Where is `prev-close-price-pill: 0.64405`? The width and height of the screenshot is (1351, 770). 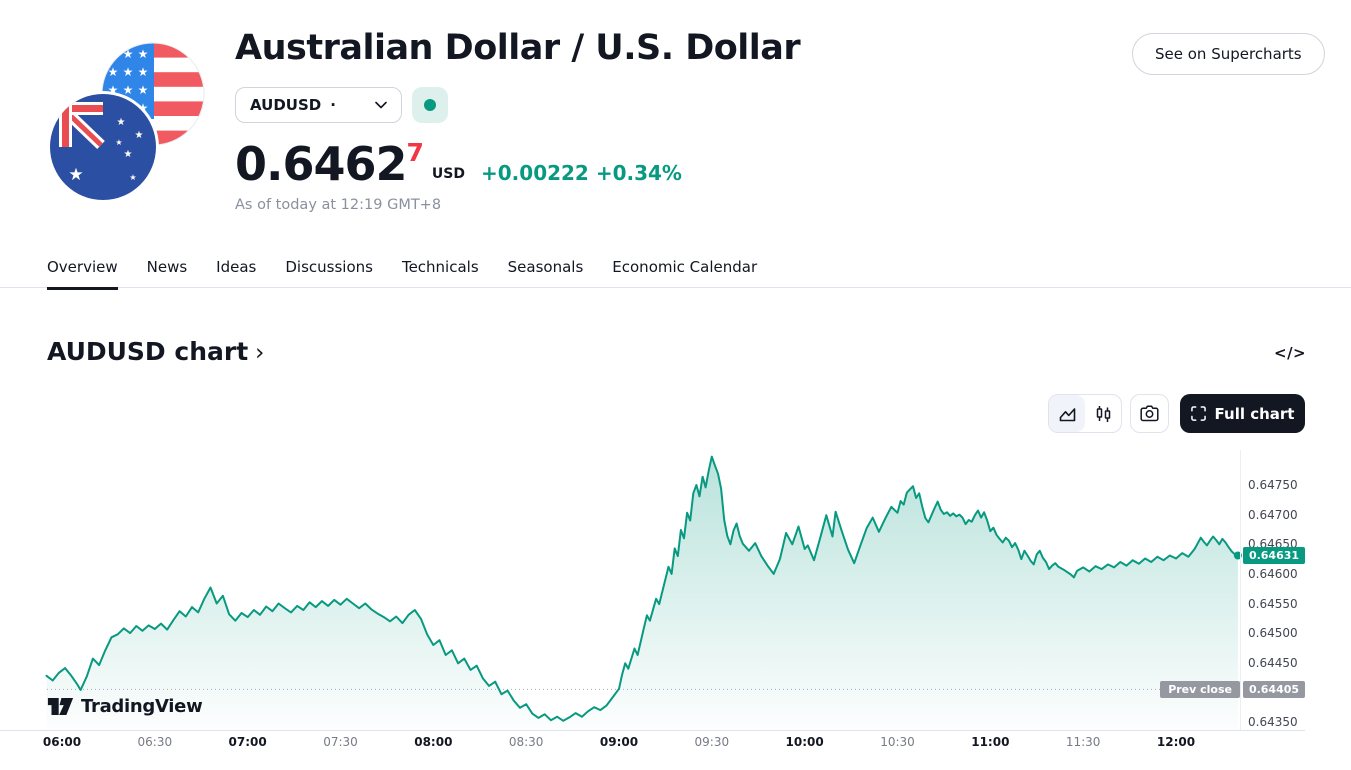
prev-close-price-pill: 0.64405 is located at coordinates (1274, 689).